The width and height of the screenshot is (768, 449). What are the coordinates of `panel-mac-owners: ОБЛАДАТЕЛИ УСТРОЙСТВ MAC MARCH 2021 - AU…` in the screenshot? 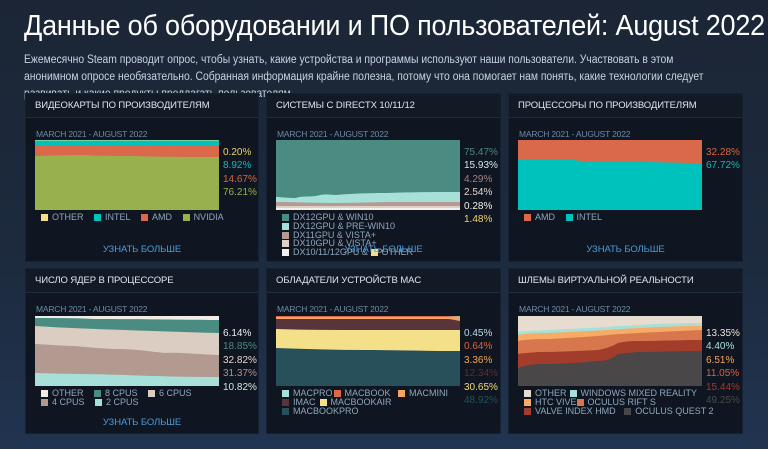 It's located at (383, 351).